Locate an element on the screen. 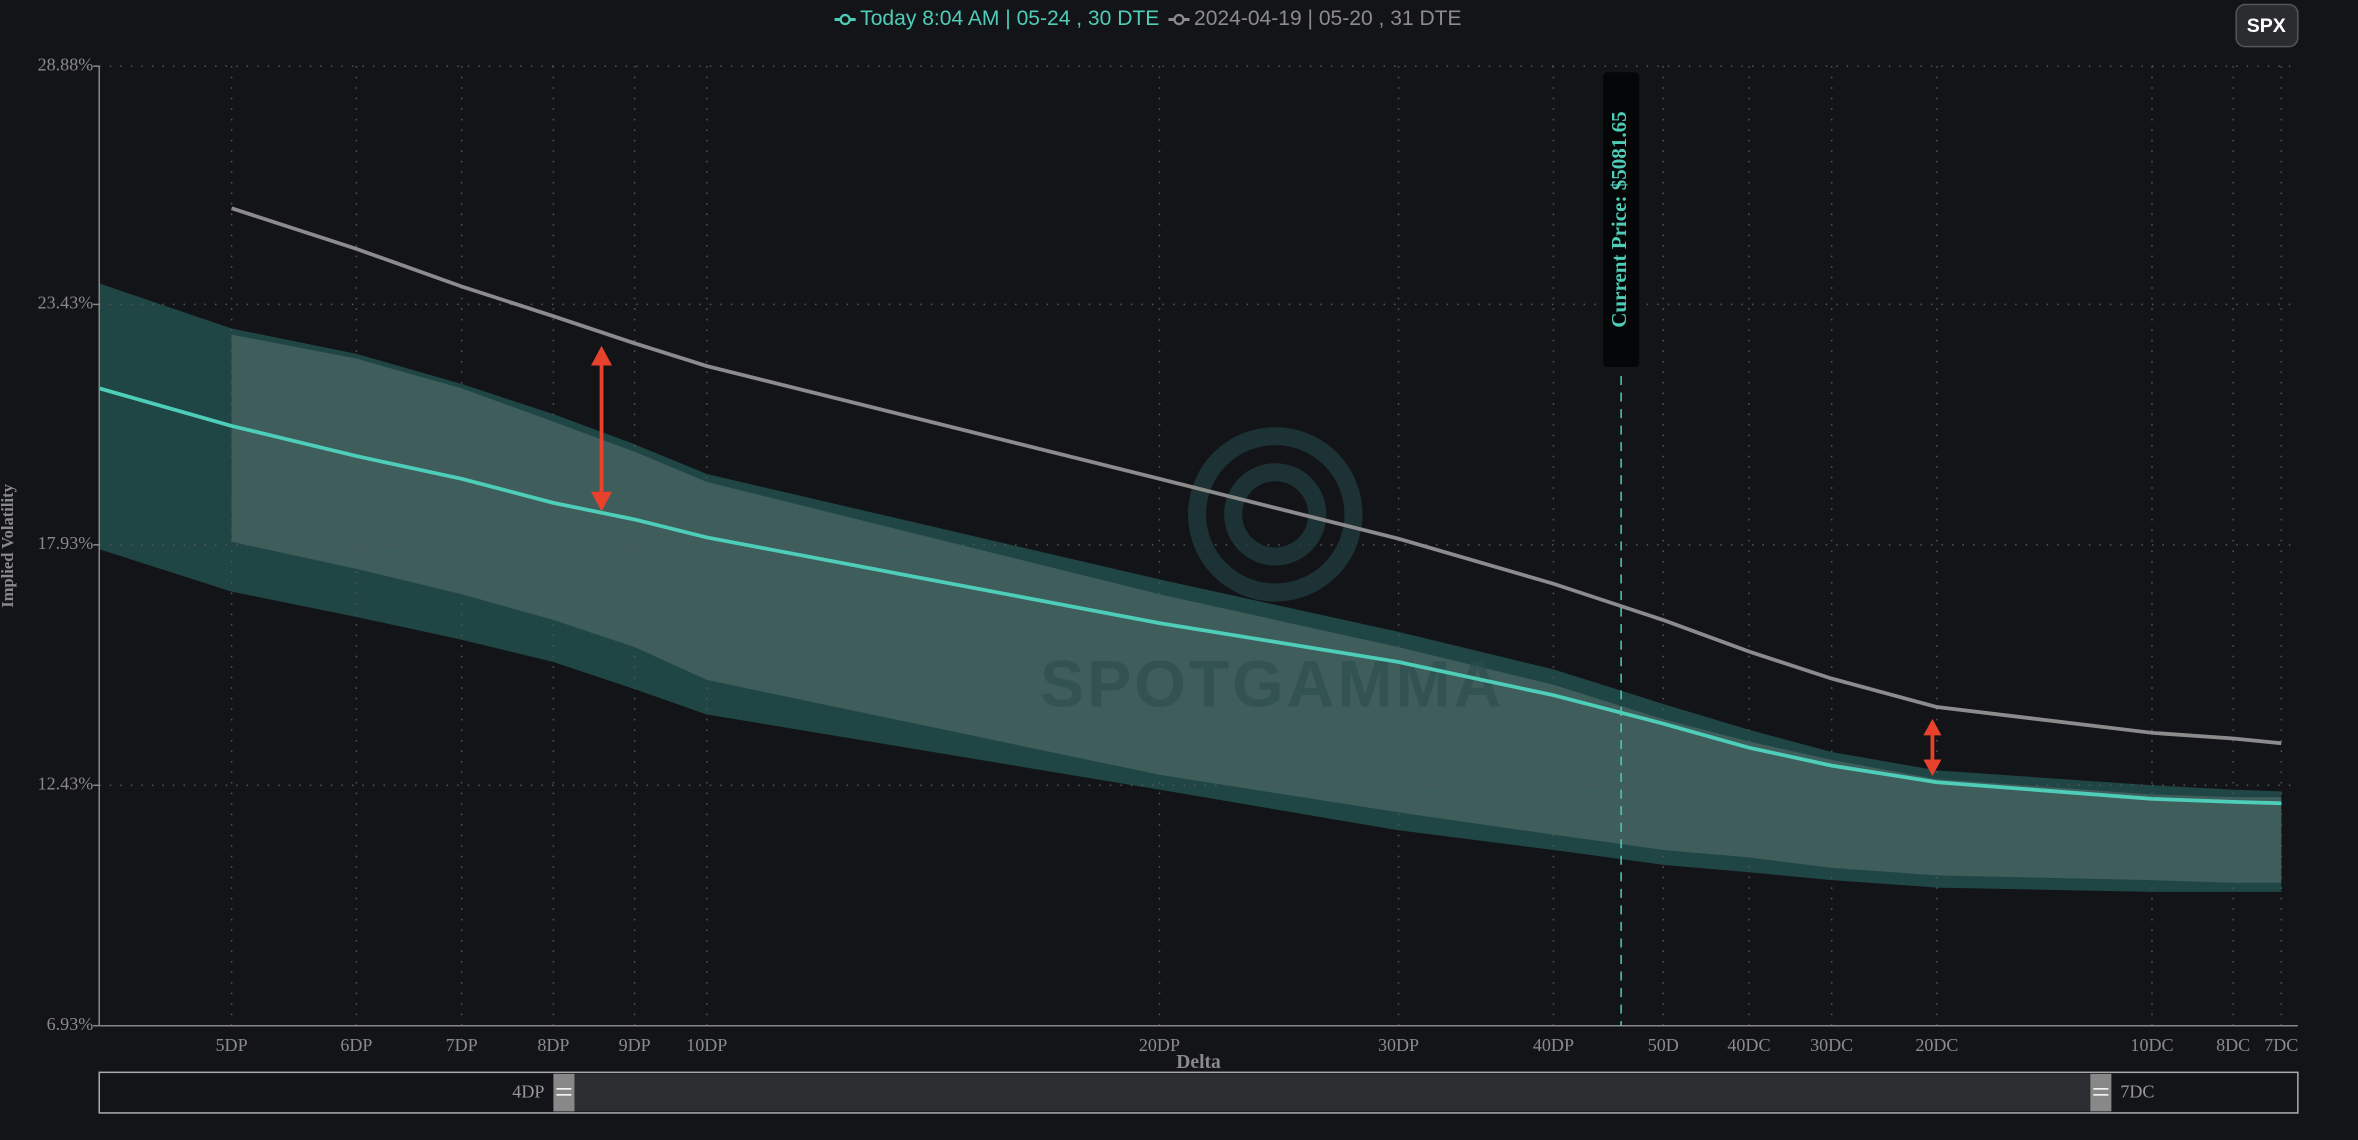  x-tick-label: 50D is located at coordinates (1663, 1045).